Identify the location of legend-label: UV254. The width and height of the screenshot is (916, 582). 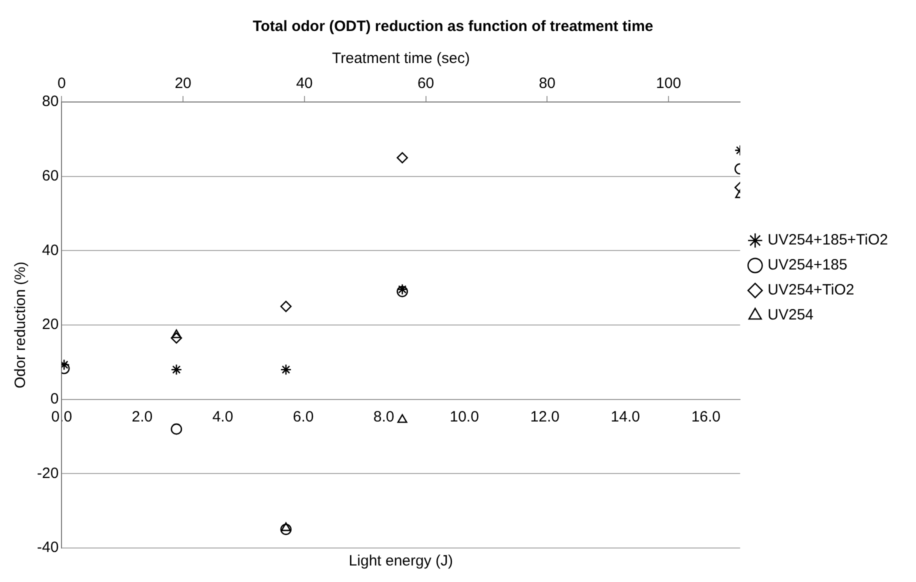
(791, 315).